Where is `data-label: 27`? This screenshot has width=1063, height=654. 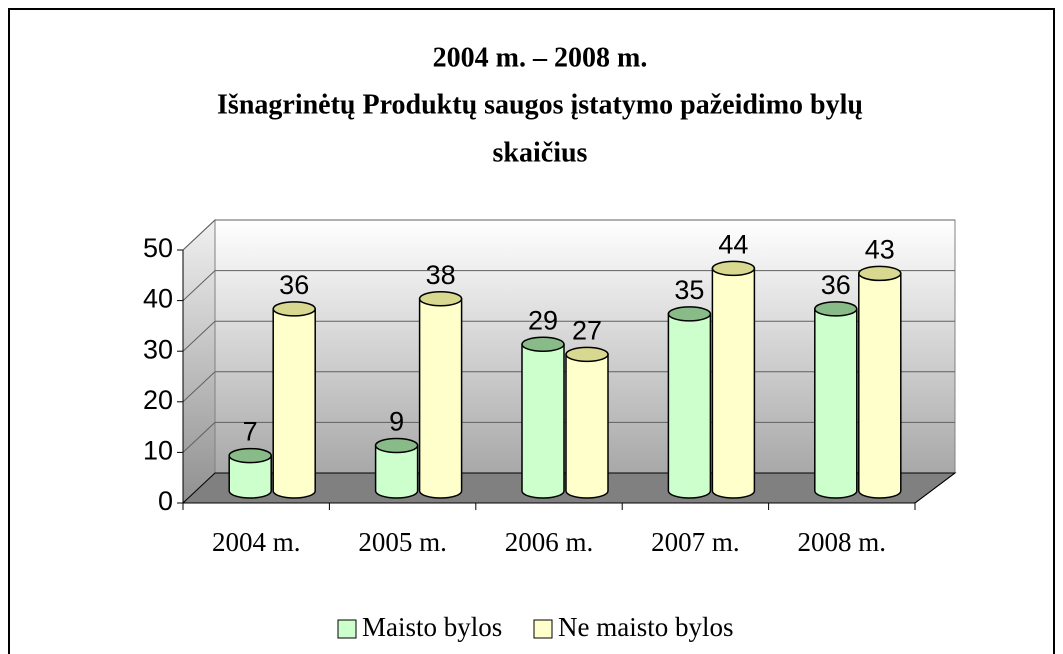 data-label: 27 is located at coordinates (587, 331).